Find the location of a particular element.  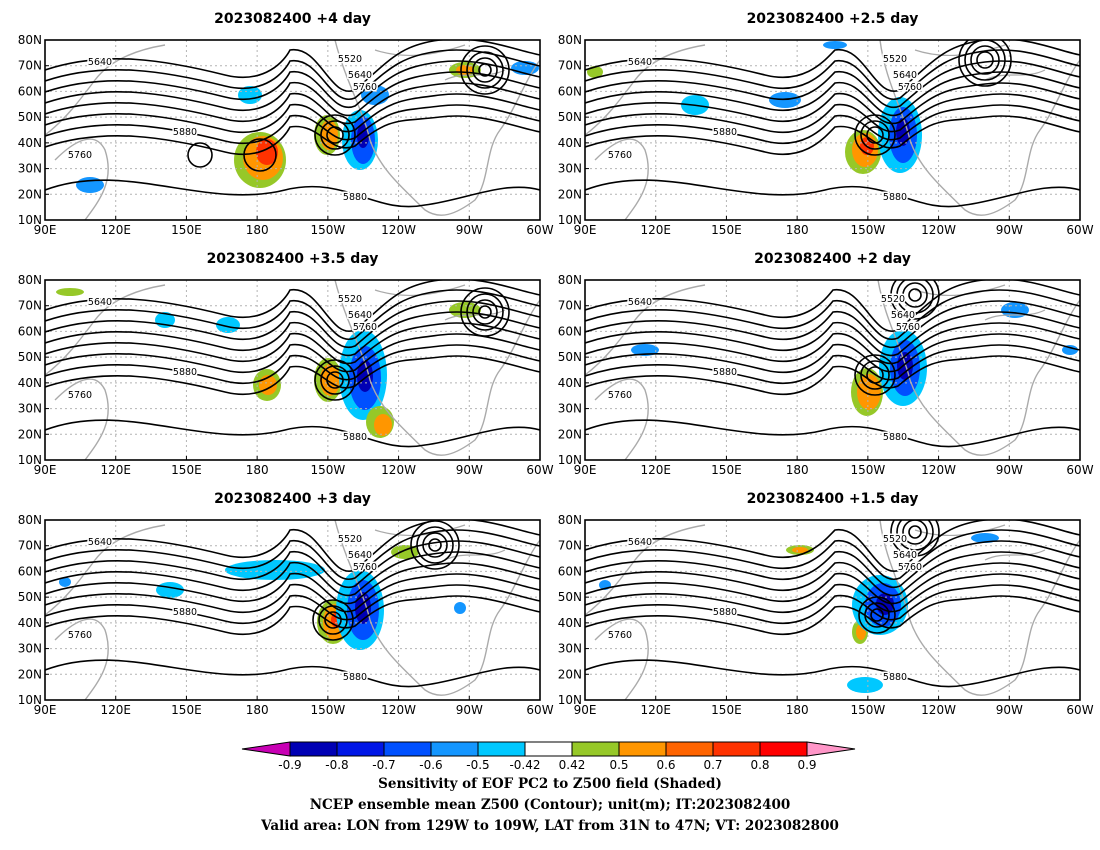

panel-title: 2023082400 +4 day is located at coordinates (292, 19).